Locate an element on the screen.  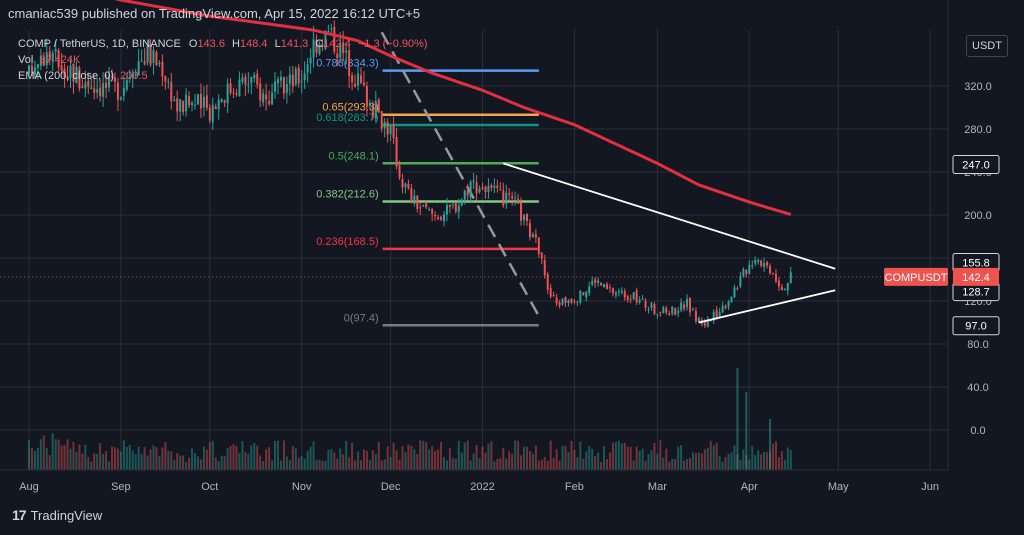
legend-close-value: 142.4 is located at coordinates (337, 44).